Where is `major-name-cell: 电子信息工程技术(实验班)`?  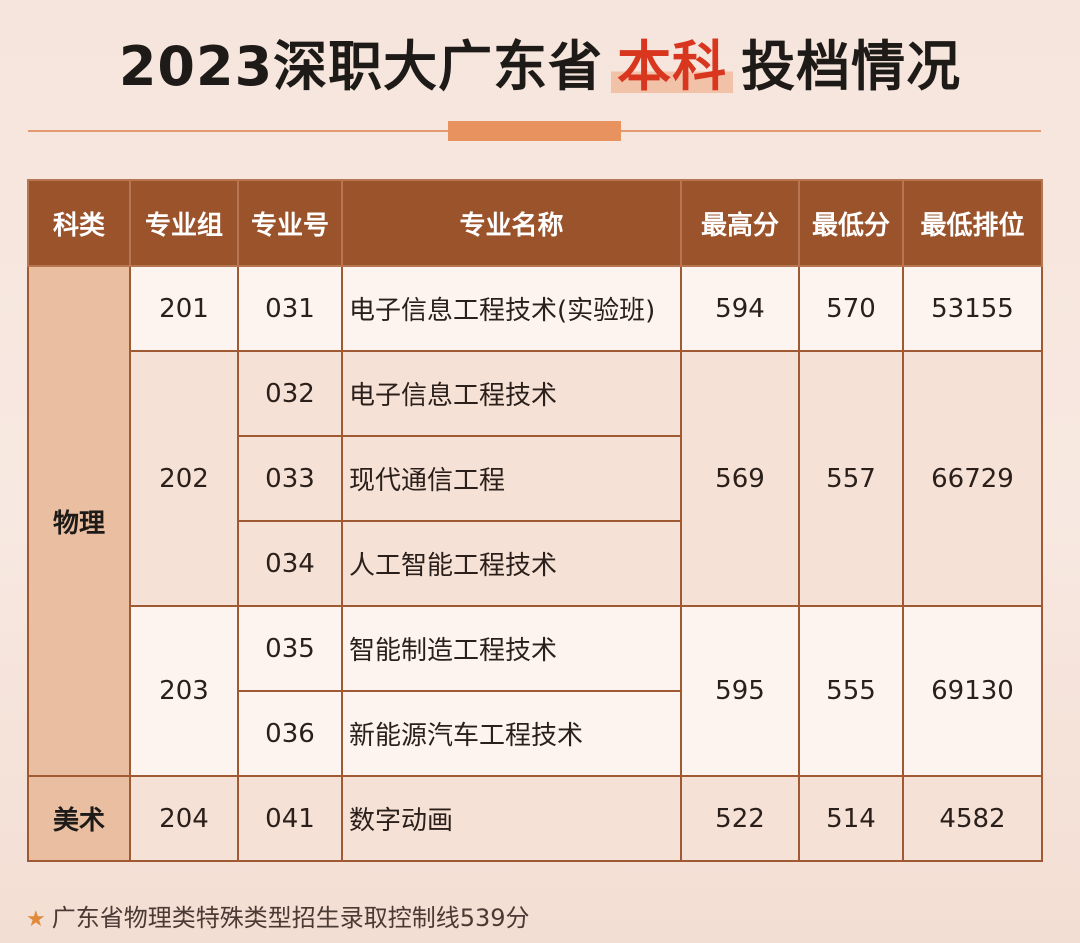
major-name-cell: 电子信息工程技术(实验班) is located at coordinates (511, 308).